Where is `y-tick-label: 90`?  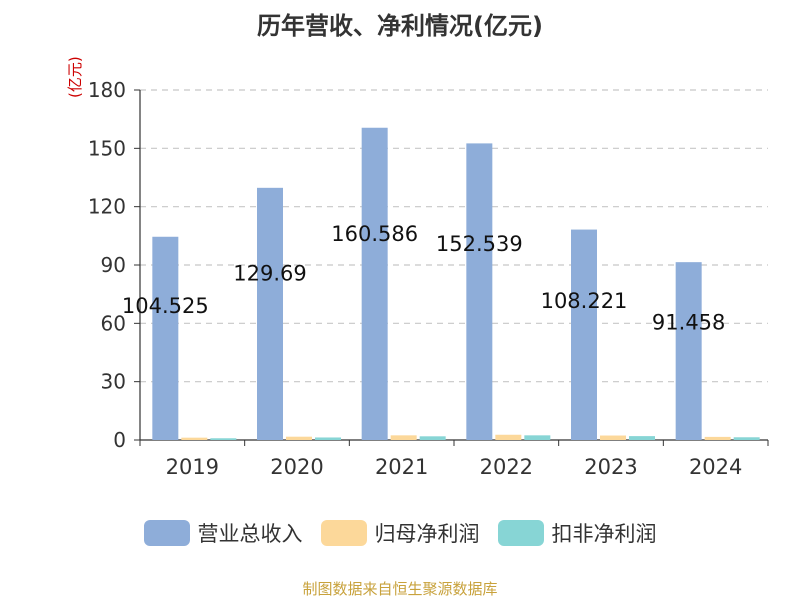 y-tick-label: 90 is located at coordinates (113, 265).